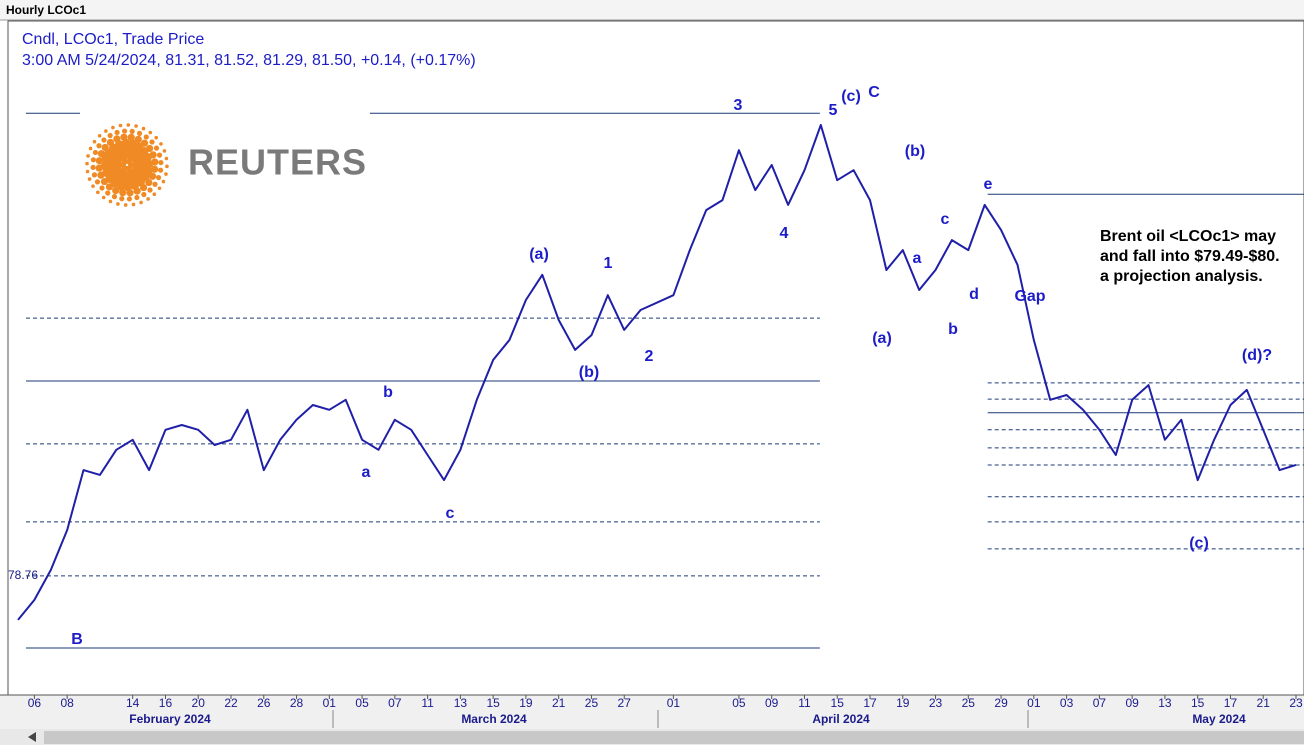  What do you see at coordinates (77, 639) in the screenshot?
I see `wave-label: B` at bounding box center [77, 639].